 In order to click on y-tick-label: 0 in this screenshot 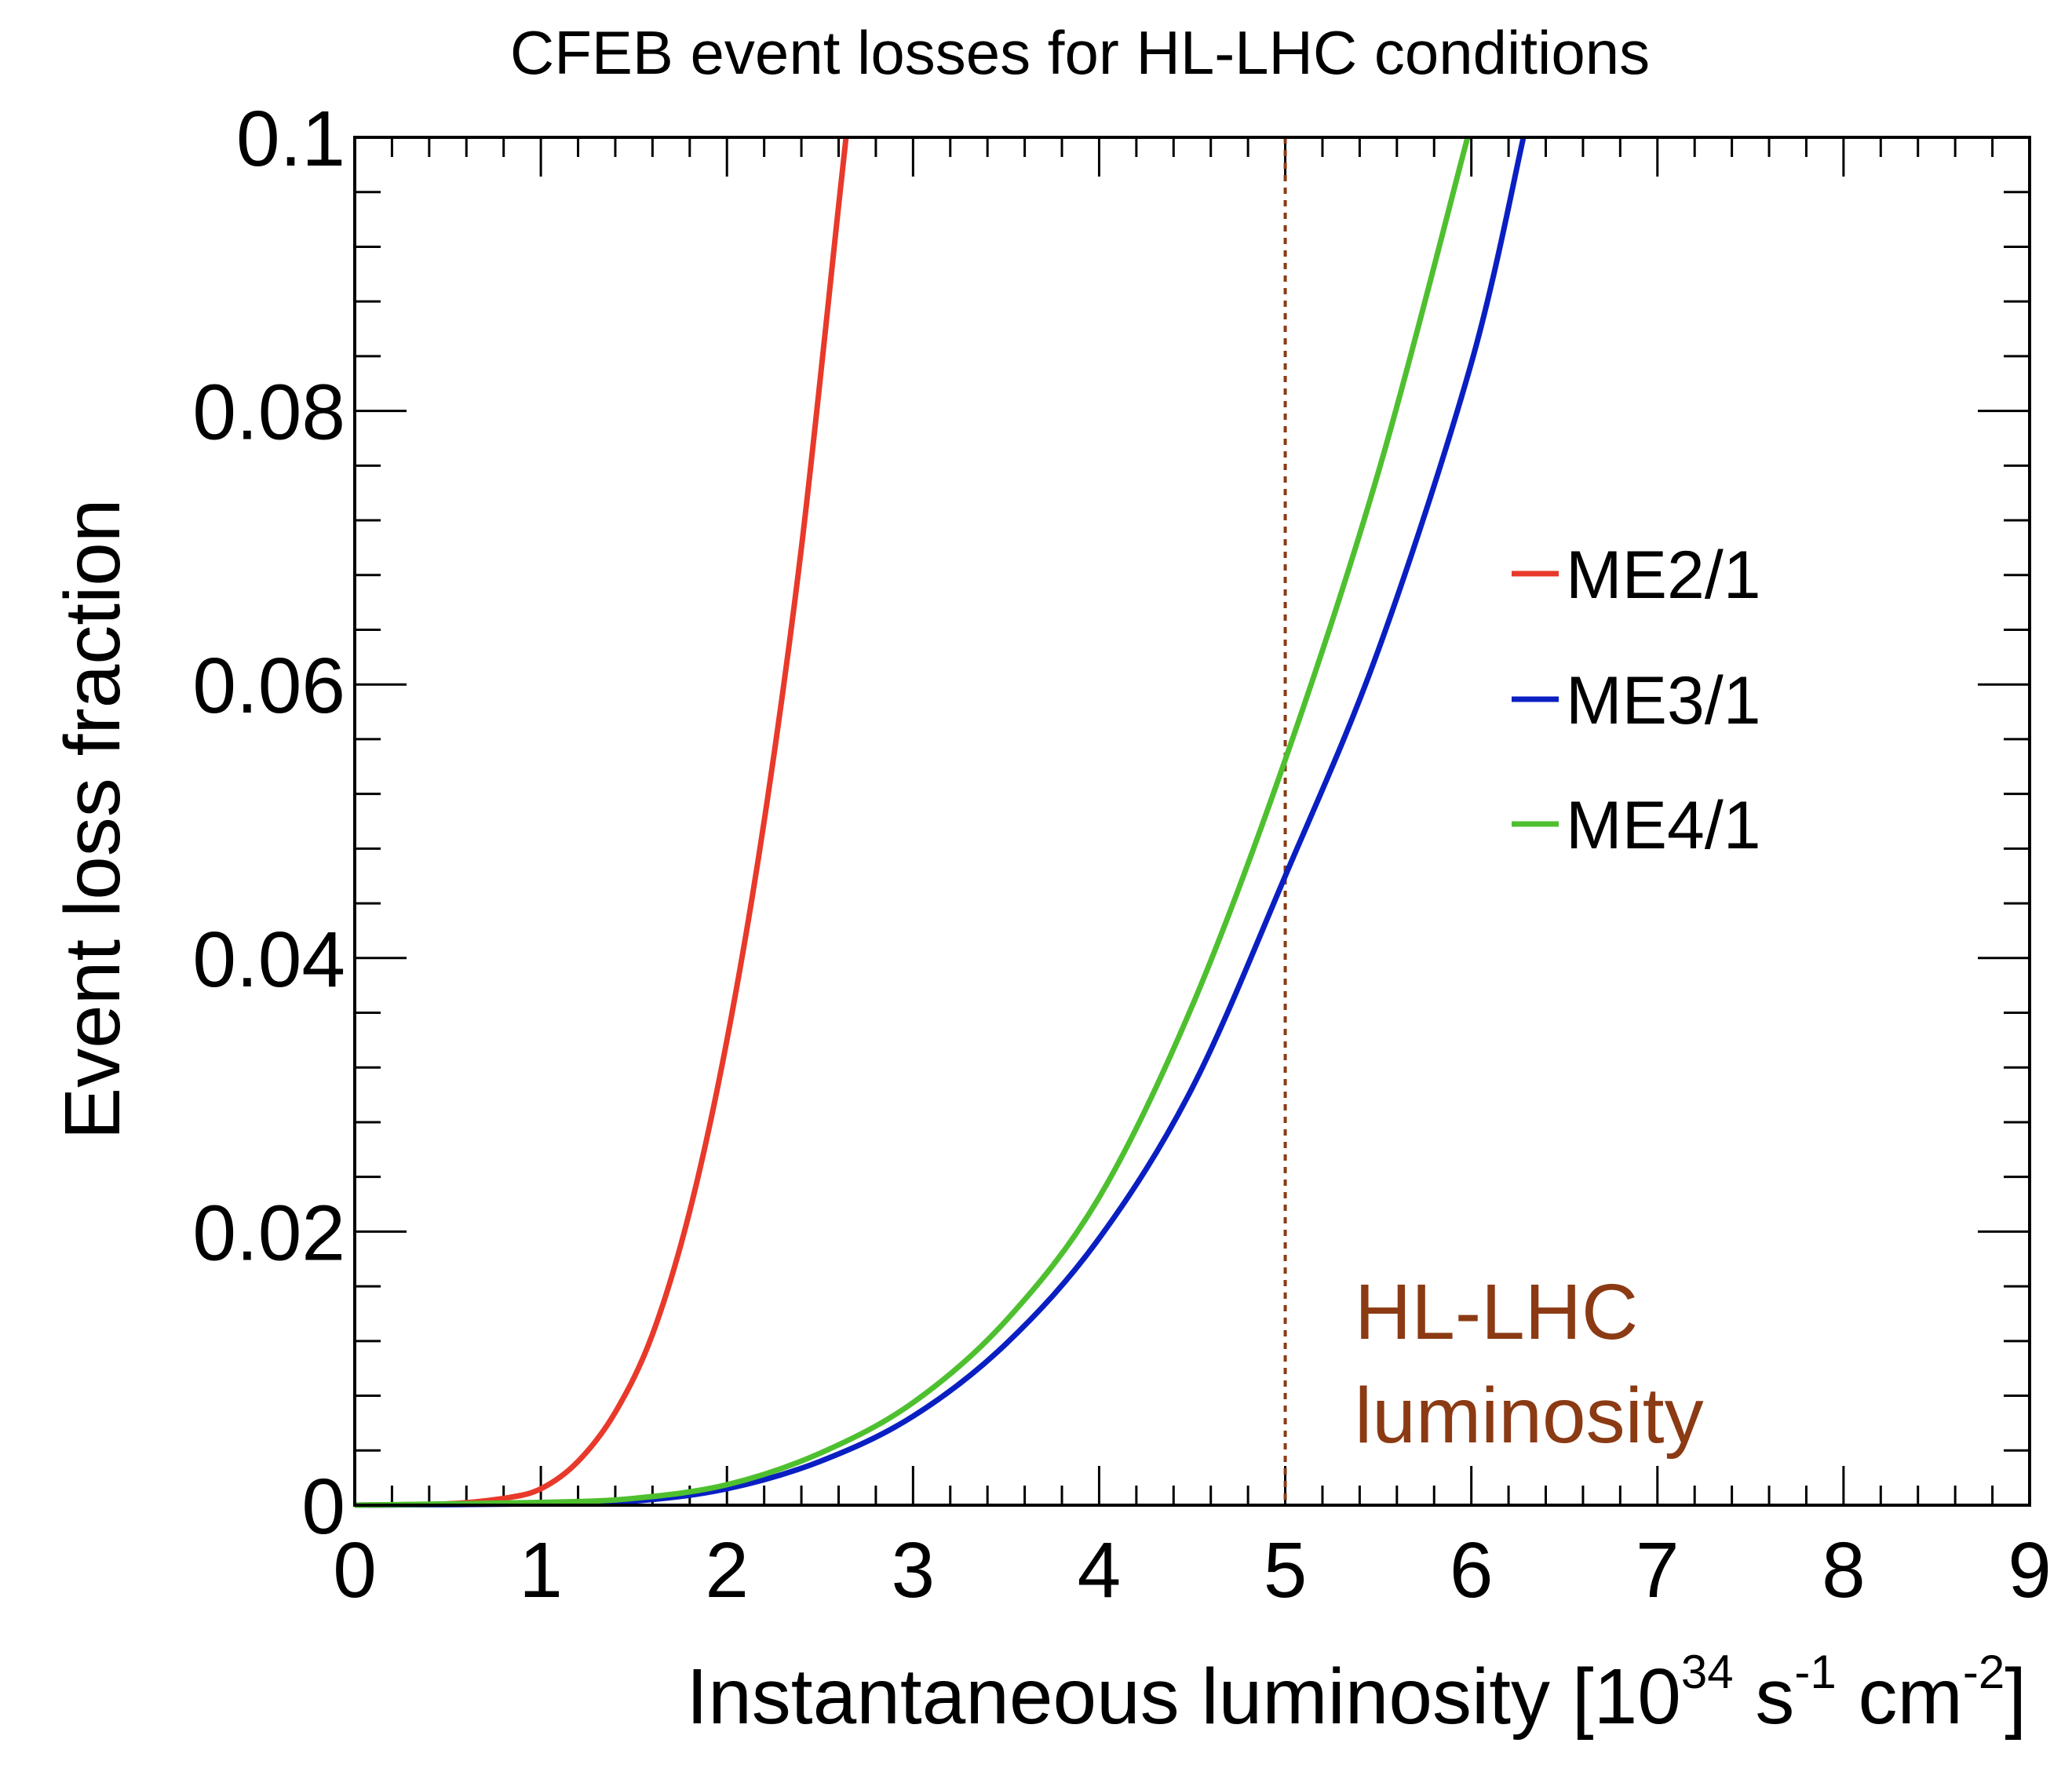, I will do `click(323, 1507)`.